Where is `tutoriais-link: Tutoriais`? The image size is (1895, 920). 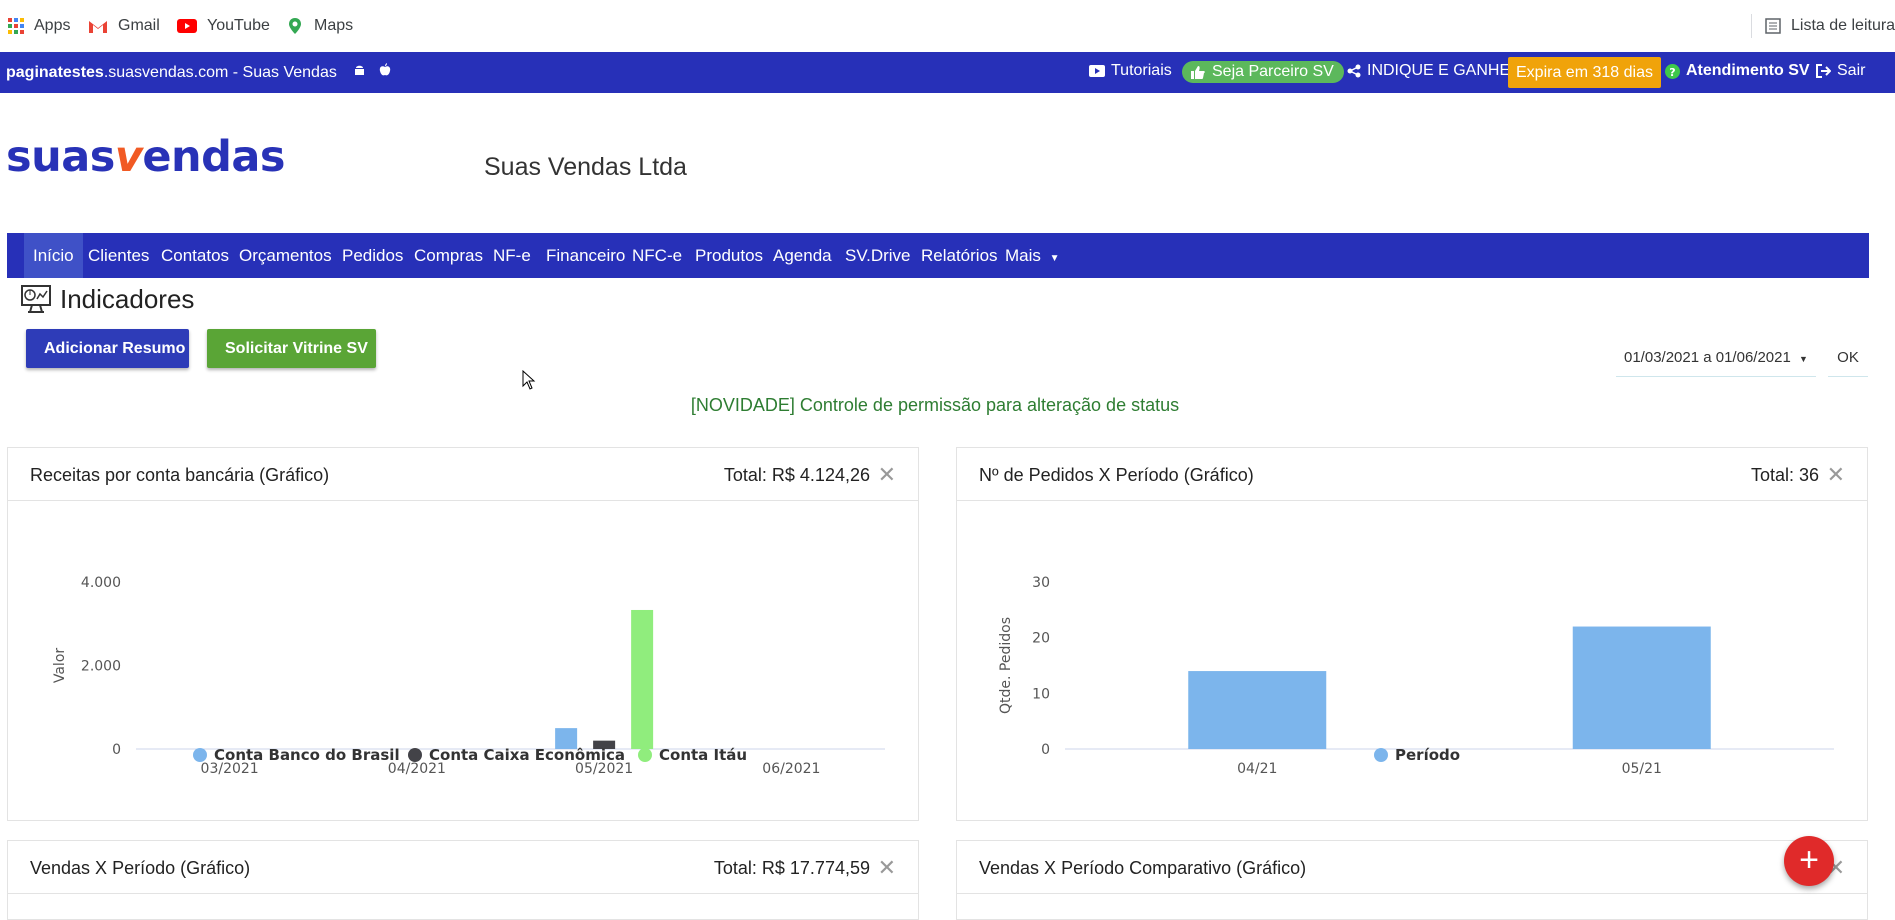 tutoriais-link: Tutoriais is located at coordinates (1130, 71).